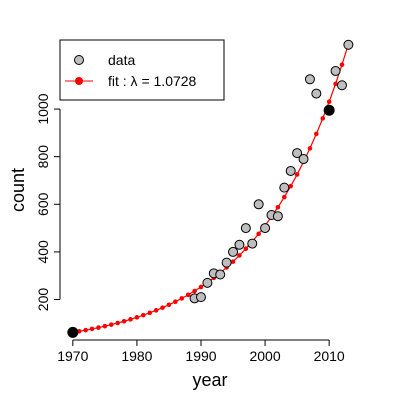 This screenshot has width=400, height=400. I want to click on legend-box, so click(142, 70).